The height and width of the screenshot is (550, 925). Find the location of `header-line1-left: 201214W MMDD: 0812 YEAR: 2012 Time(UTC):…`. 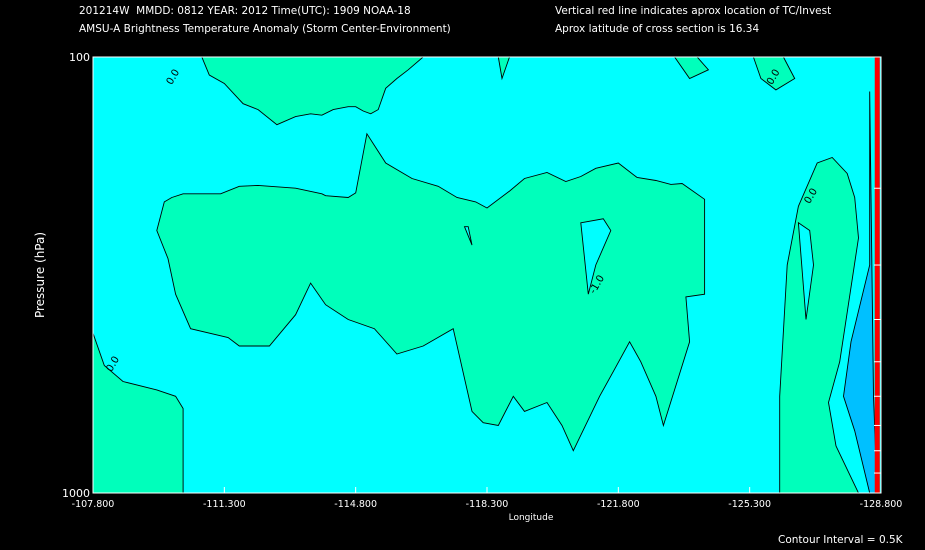

header-line1-left: 201214W MMDD: 0812 YEAR: 2012 Time(UTC):… is located at coordinates (245, 11).